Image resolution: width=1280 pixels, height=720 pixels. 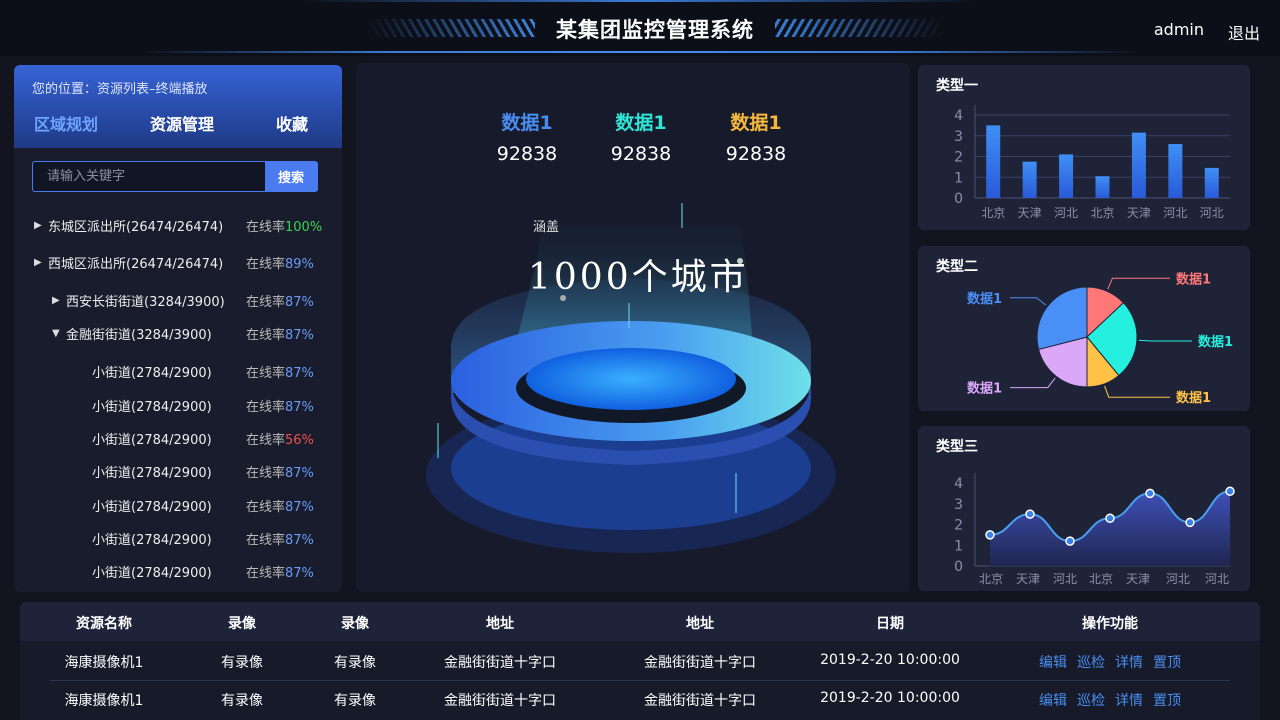 What do you see at coordinates (640, 680) in the screenshot?
I see `row-divider` at bounding box center [640, 680].